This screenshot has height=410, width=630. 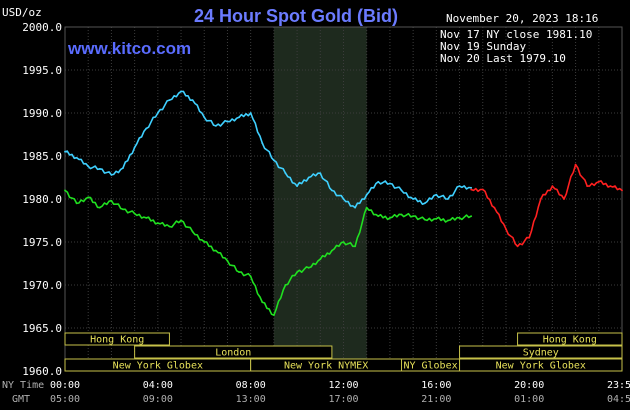 I want to click on session-bar: Sydney, so click(x=541, y=352).